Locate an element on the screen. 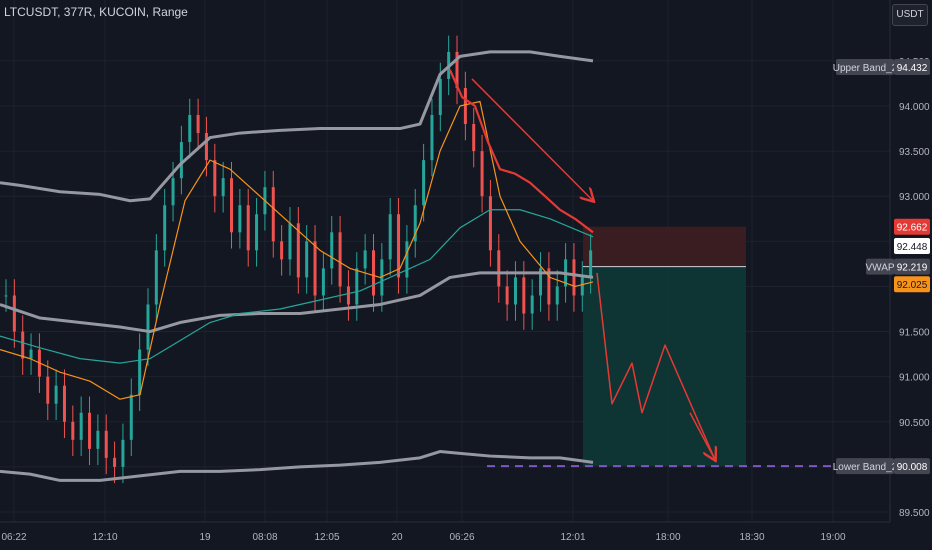 The width and height of the screenshot is (932, 550). last-price-label-bg is located at coordinates (912, 246).